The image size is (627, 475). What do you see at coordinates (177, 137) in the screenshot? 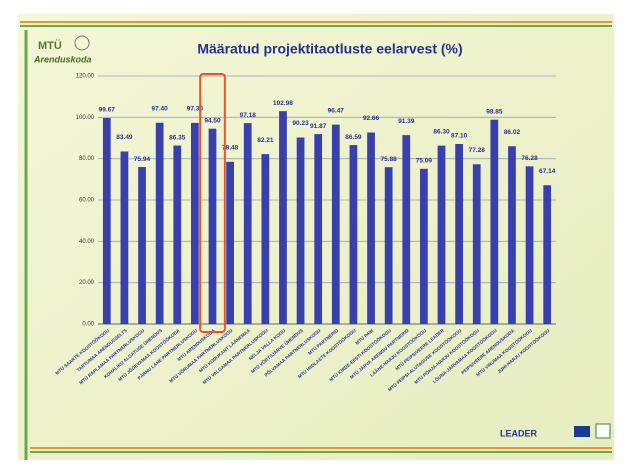
I see `value-label: 86.35` at bounding box center [177, 137].